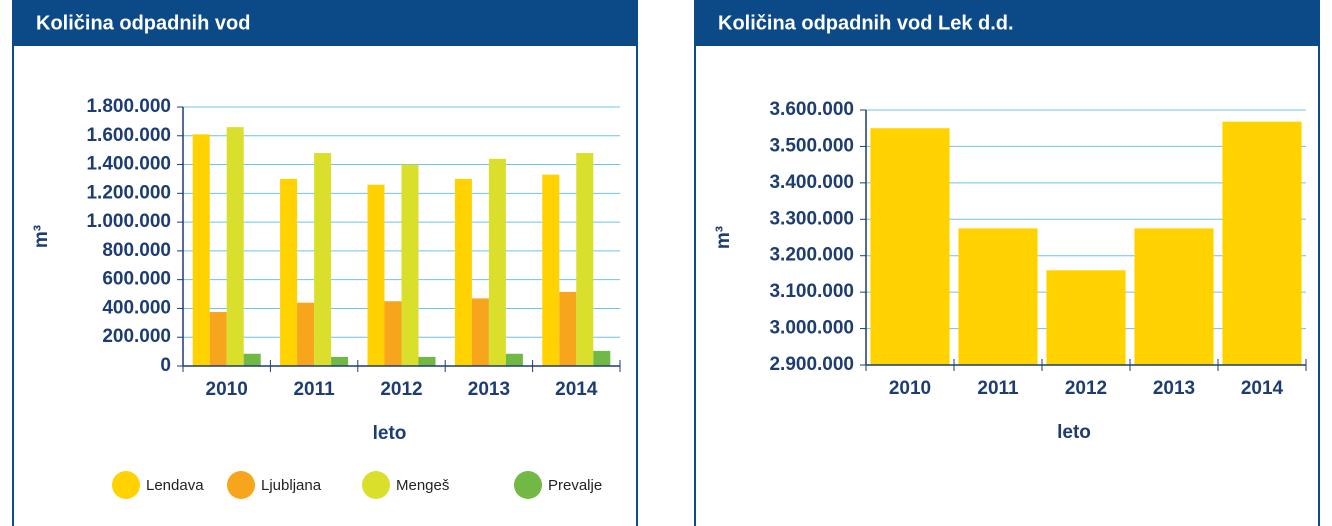  I want to click on y-tick-label: 400.000, so click(136, 307).